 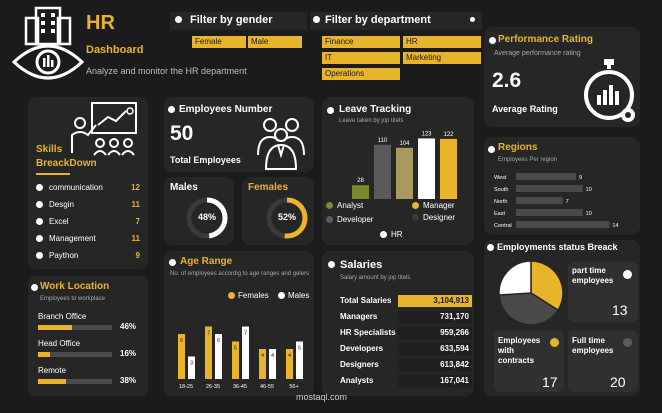 What do you see at coordinates (491, 149) in the screenshot?
I see `regions-dot` at bounding box center [491, 149].